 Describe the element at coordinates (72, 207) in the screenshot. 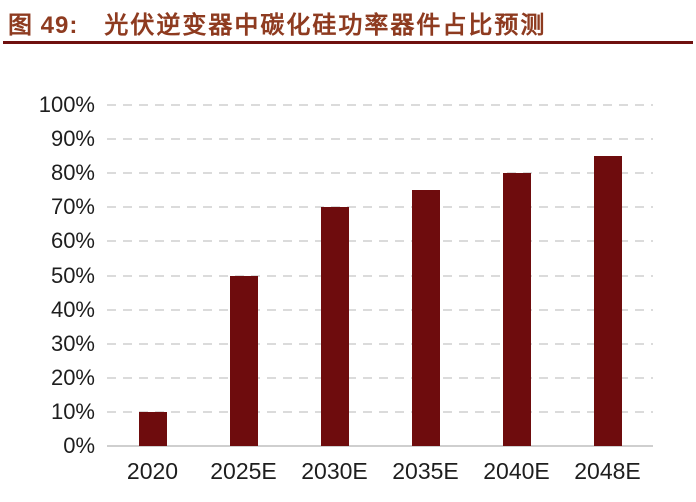

I see `y-tick-label: 70%` at that location.